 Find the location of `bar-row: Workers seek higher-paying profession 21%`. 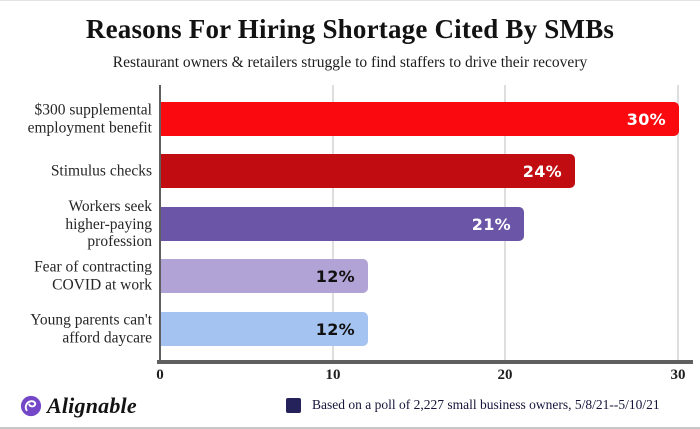

bar-row: Workers seek higher-paying profession 21% is located at coordinates (350, 224).